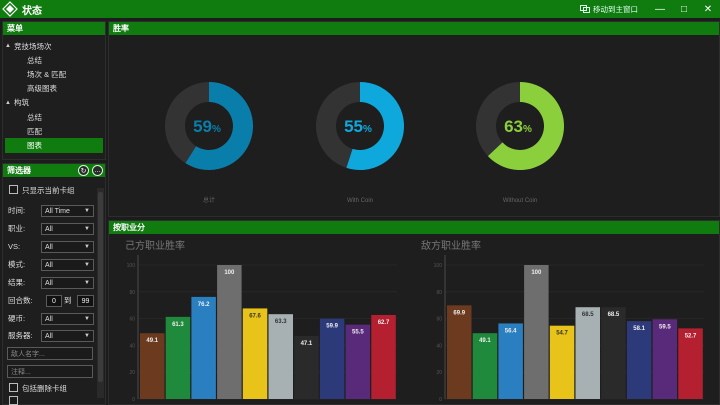 Image resolution: width=720 pixels, height=405 pixels. What do you see at coordinates (67, 319) in the screenshot?
I see `coin-select: All ▼` at bounding box center [67, 319].